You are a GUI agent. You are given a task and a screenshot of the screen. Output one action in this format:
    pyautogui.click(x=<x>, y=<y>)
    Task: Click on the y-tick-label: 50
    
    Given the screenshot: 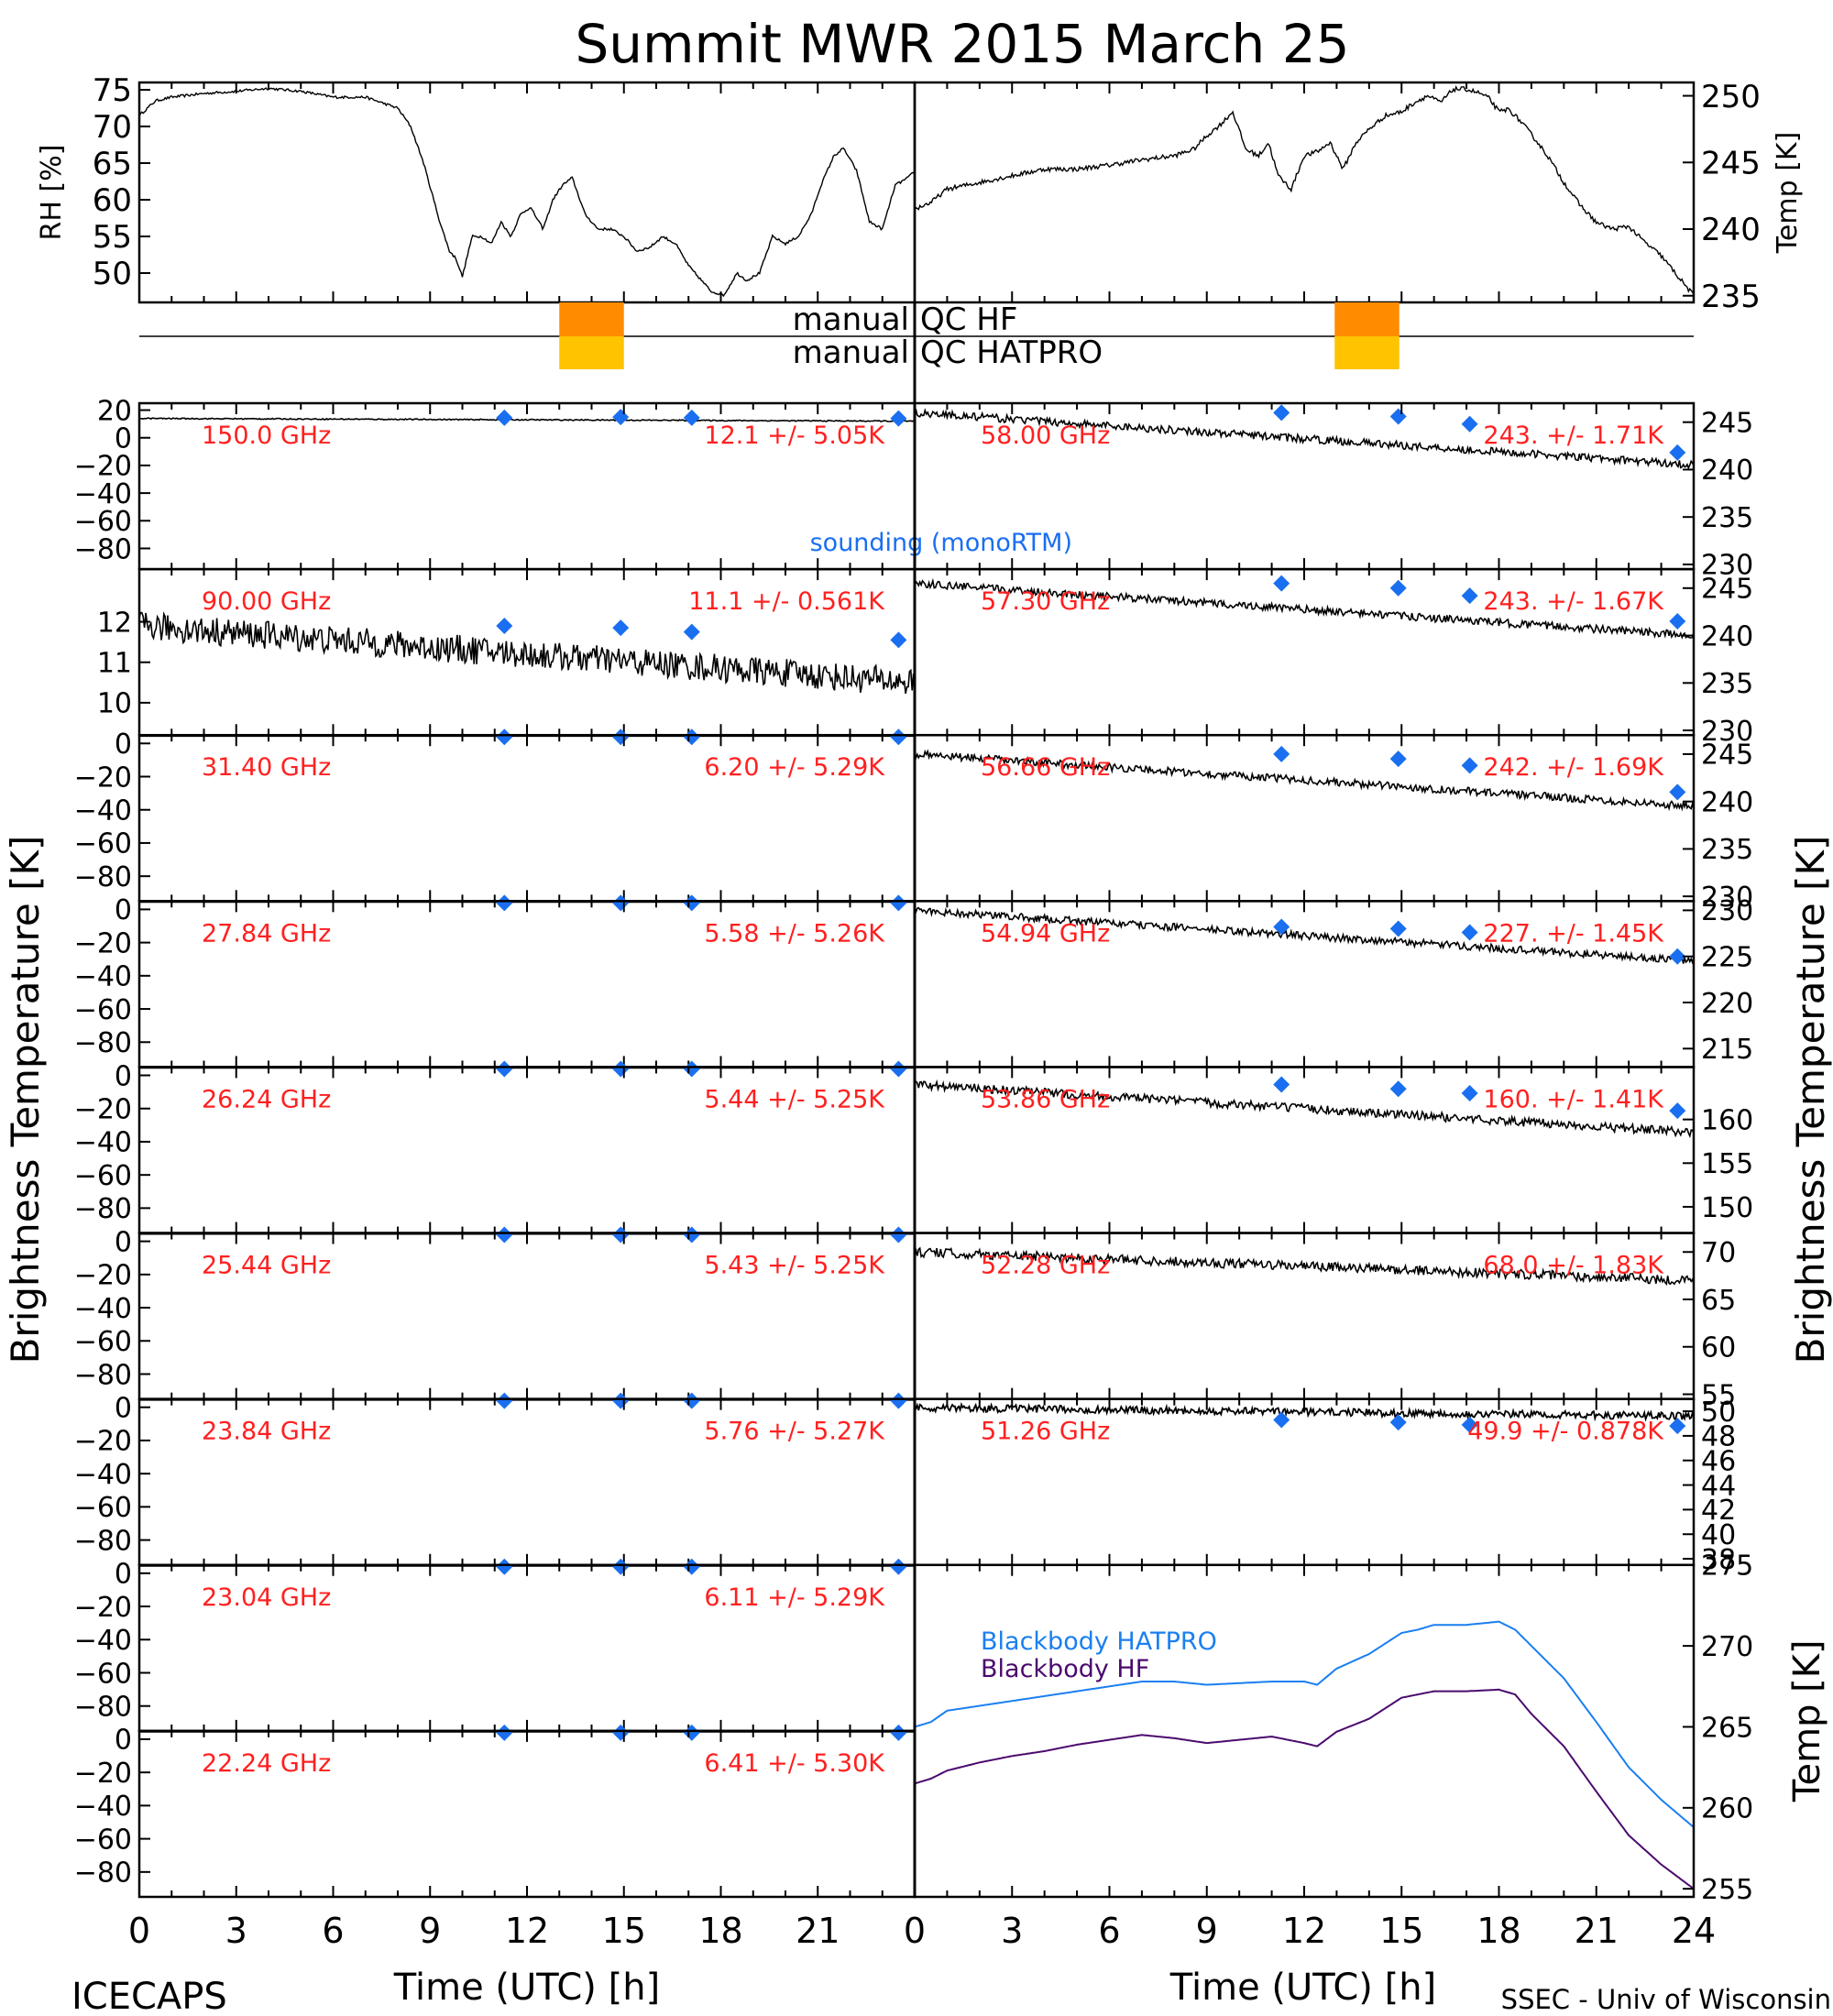 What is the action you would take?
    pyautogui.click(x=1718, y=1413)
    